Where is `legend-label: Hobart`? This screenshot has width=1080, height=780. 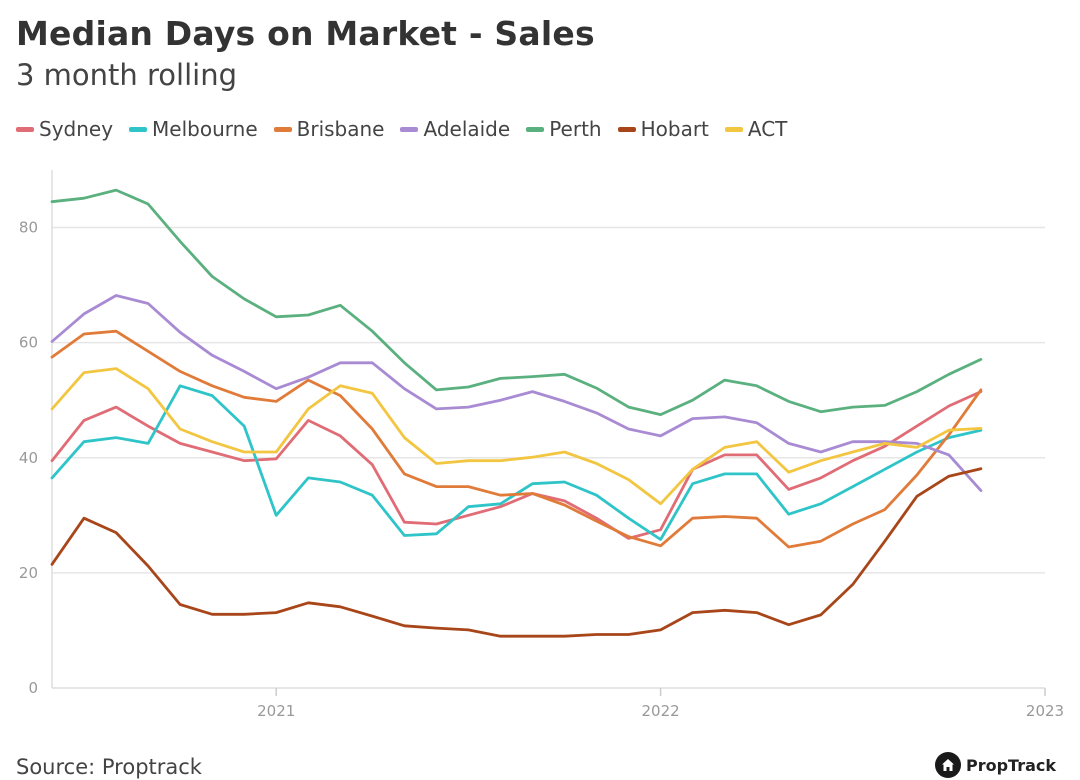
legend-label: Hobart is located at coordinates (674, 129).